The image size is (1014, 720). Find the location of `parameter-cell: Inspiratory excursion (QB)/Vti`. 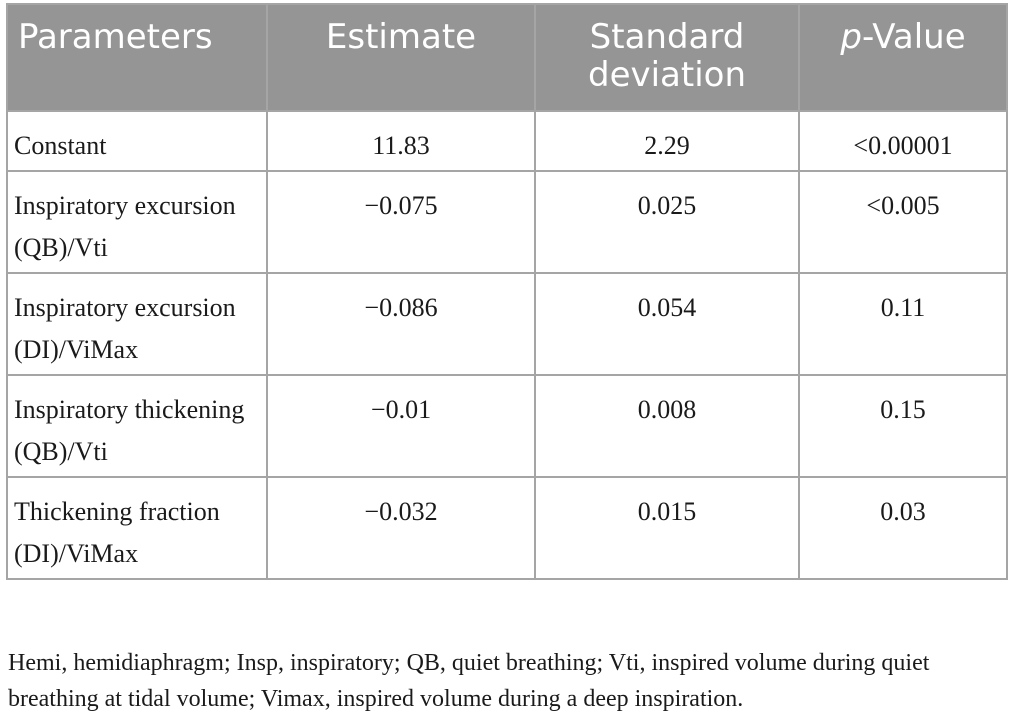

parameter-cell: Inspiratory excursion (QB)/Vti is located at coordinates (137, 222).